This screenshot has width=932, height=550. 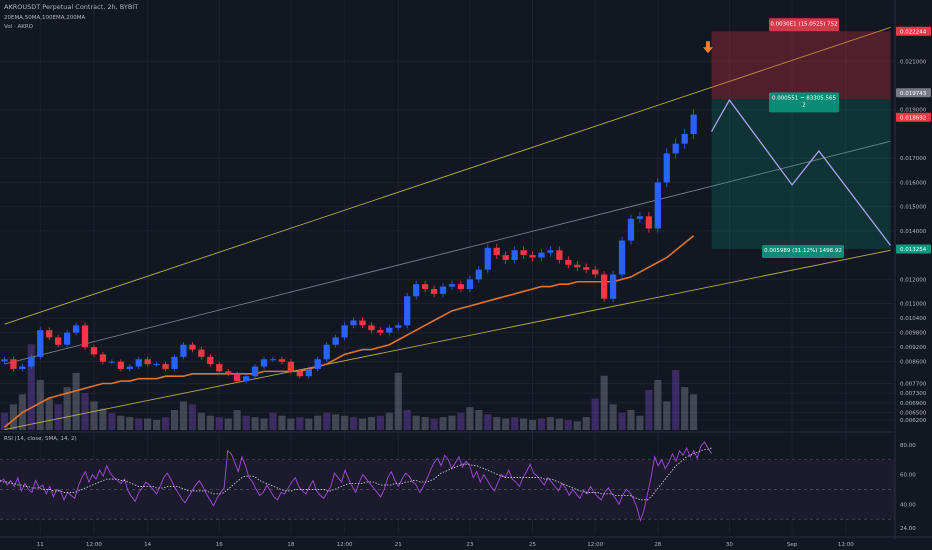 I want to click on price-tick-label: 0.008600, so click(x=913, y=363).